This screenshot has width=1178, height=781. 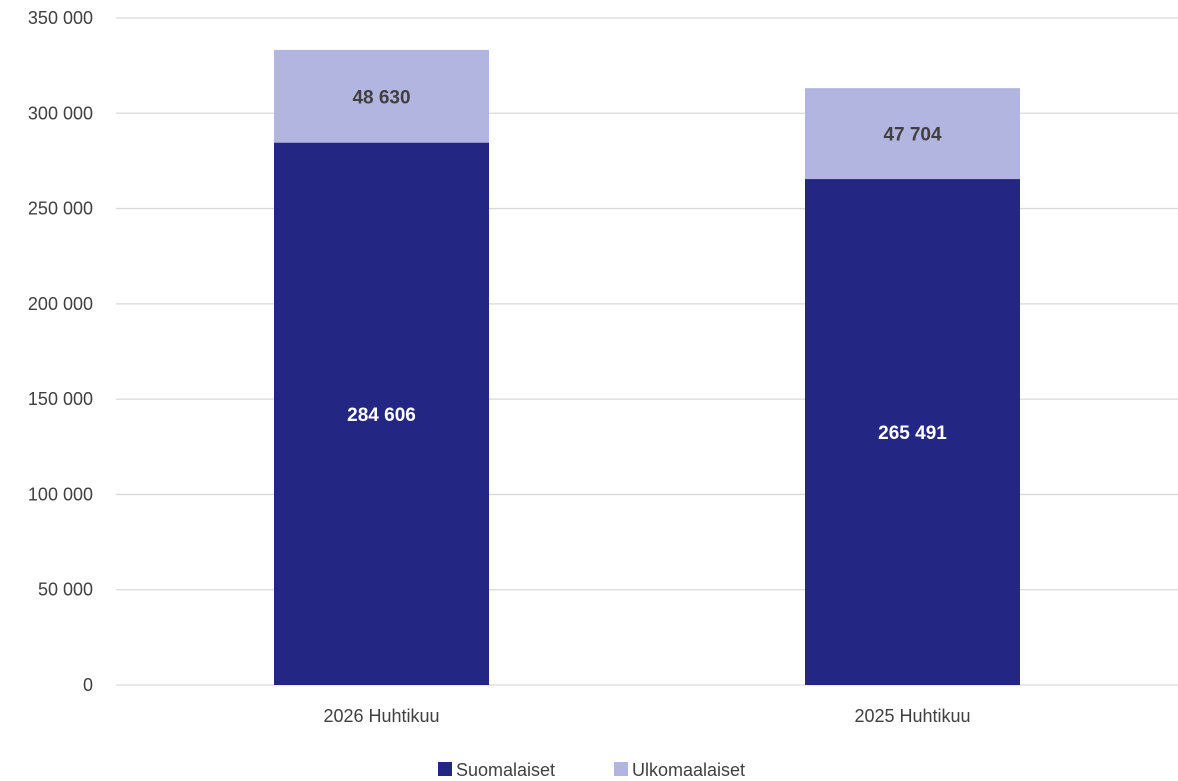 What do you see at coordinates (60, 18) in the screenshot?
I see `y-tick-label: 350 000` at bounding box center [60, 18].